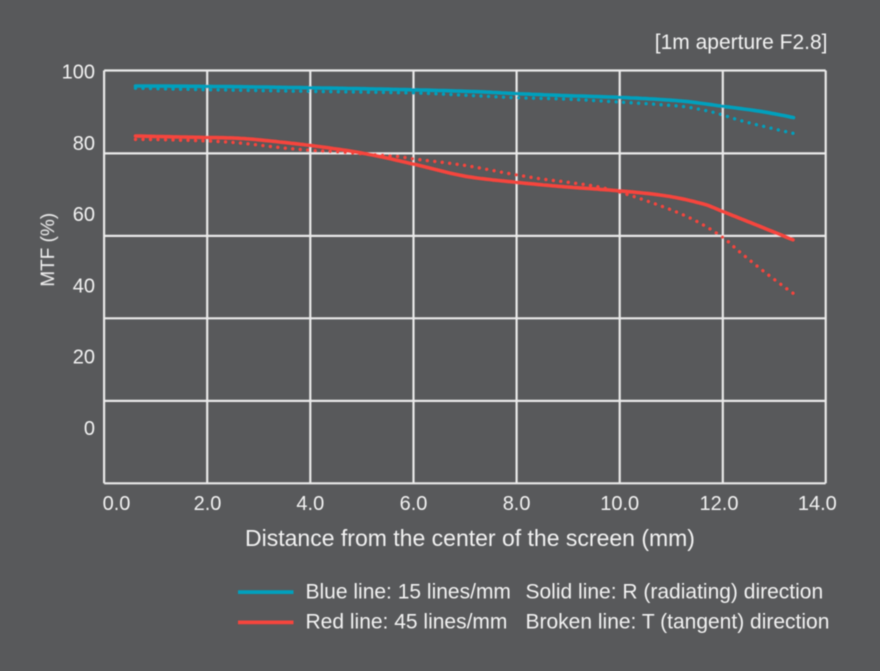 Image resolution: width=880 pixels, height=671 pixels. What do you see at coordinates (678, 622) in the screenshot?
I see `svg-text:Broken line: T (tangent) direc: Broken line: T (tangent) direction` at bounding box center [678, 622].